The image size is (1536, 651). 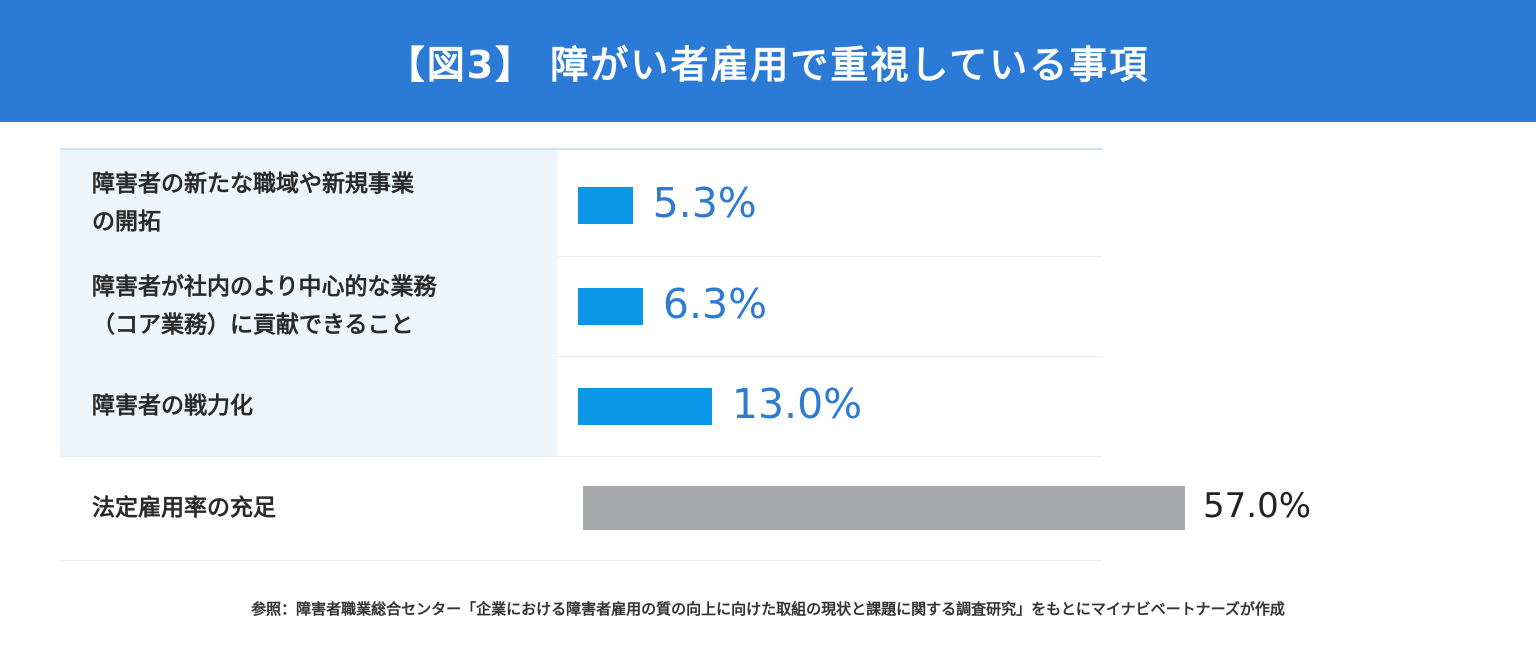 I want to click on value-label: 57.0%, so click(x=1257, y=506).